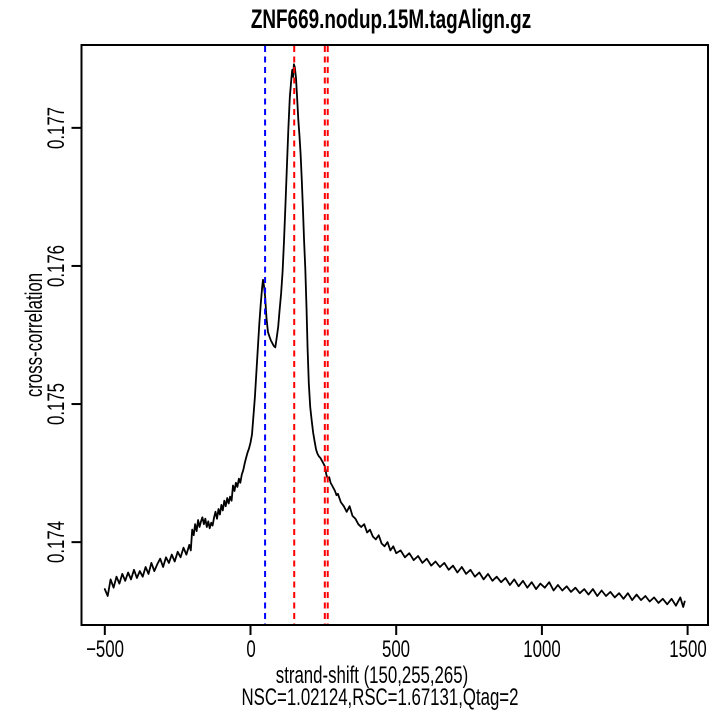 Image resolution: width=720 pixels, height=720 pixels. What do you see at coordinates (372, 675) in the screenshot?
I see `x-axis-label: strand-shift (150,255,265)` at bounding box center [372, 675].